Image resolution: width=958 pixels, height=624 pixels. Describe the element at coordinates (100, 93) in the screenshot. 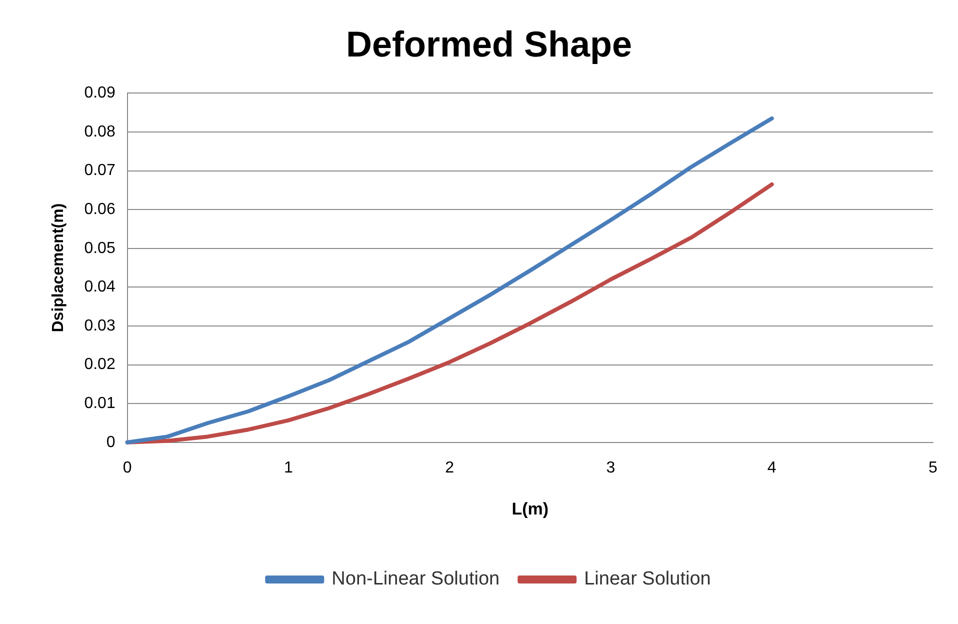

I see `y-tick-label: 0.09` at that location.